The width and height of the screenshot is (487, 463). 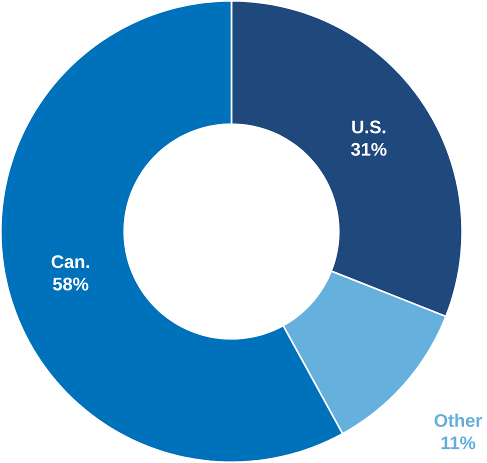 What do you see at coordinates (369, 149) in the screenshot?
I see `data-label: 31%` at bounding box center [369, 149].